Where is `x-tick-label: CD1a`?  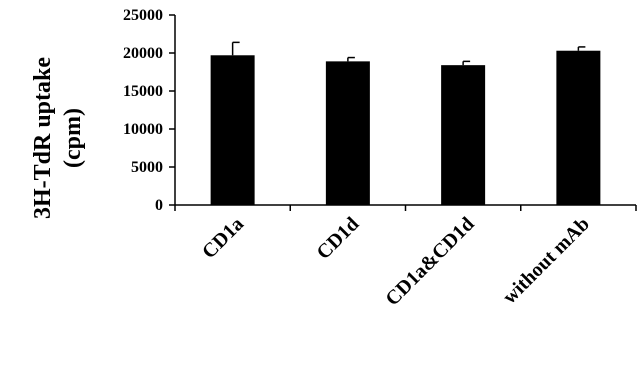 x-tick-label: CD1a is located at coordinates (223, 238).